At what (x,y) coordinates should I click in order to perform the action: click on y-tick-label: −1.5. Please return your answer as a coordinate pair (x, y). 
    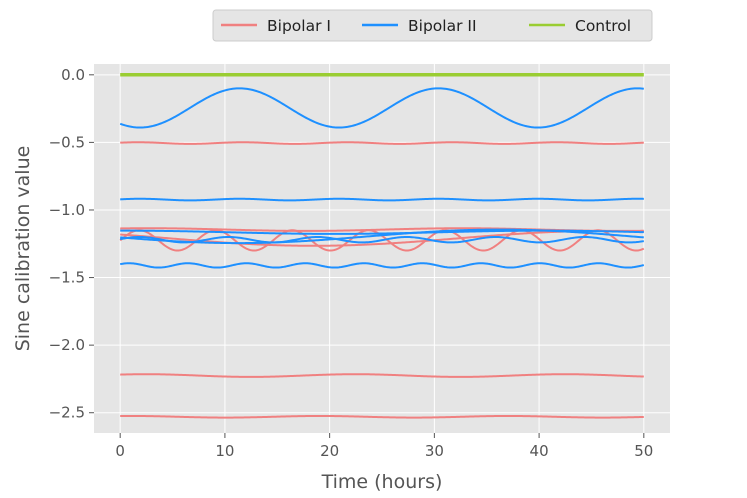
    Looking at the image, I should click on (67, 278).